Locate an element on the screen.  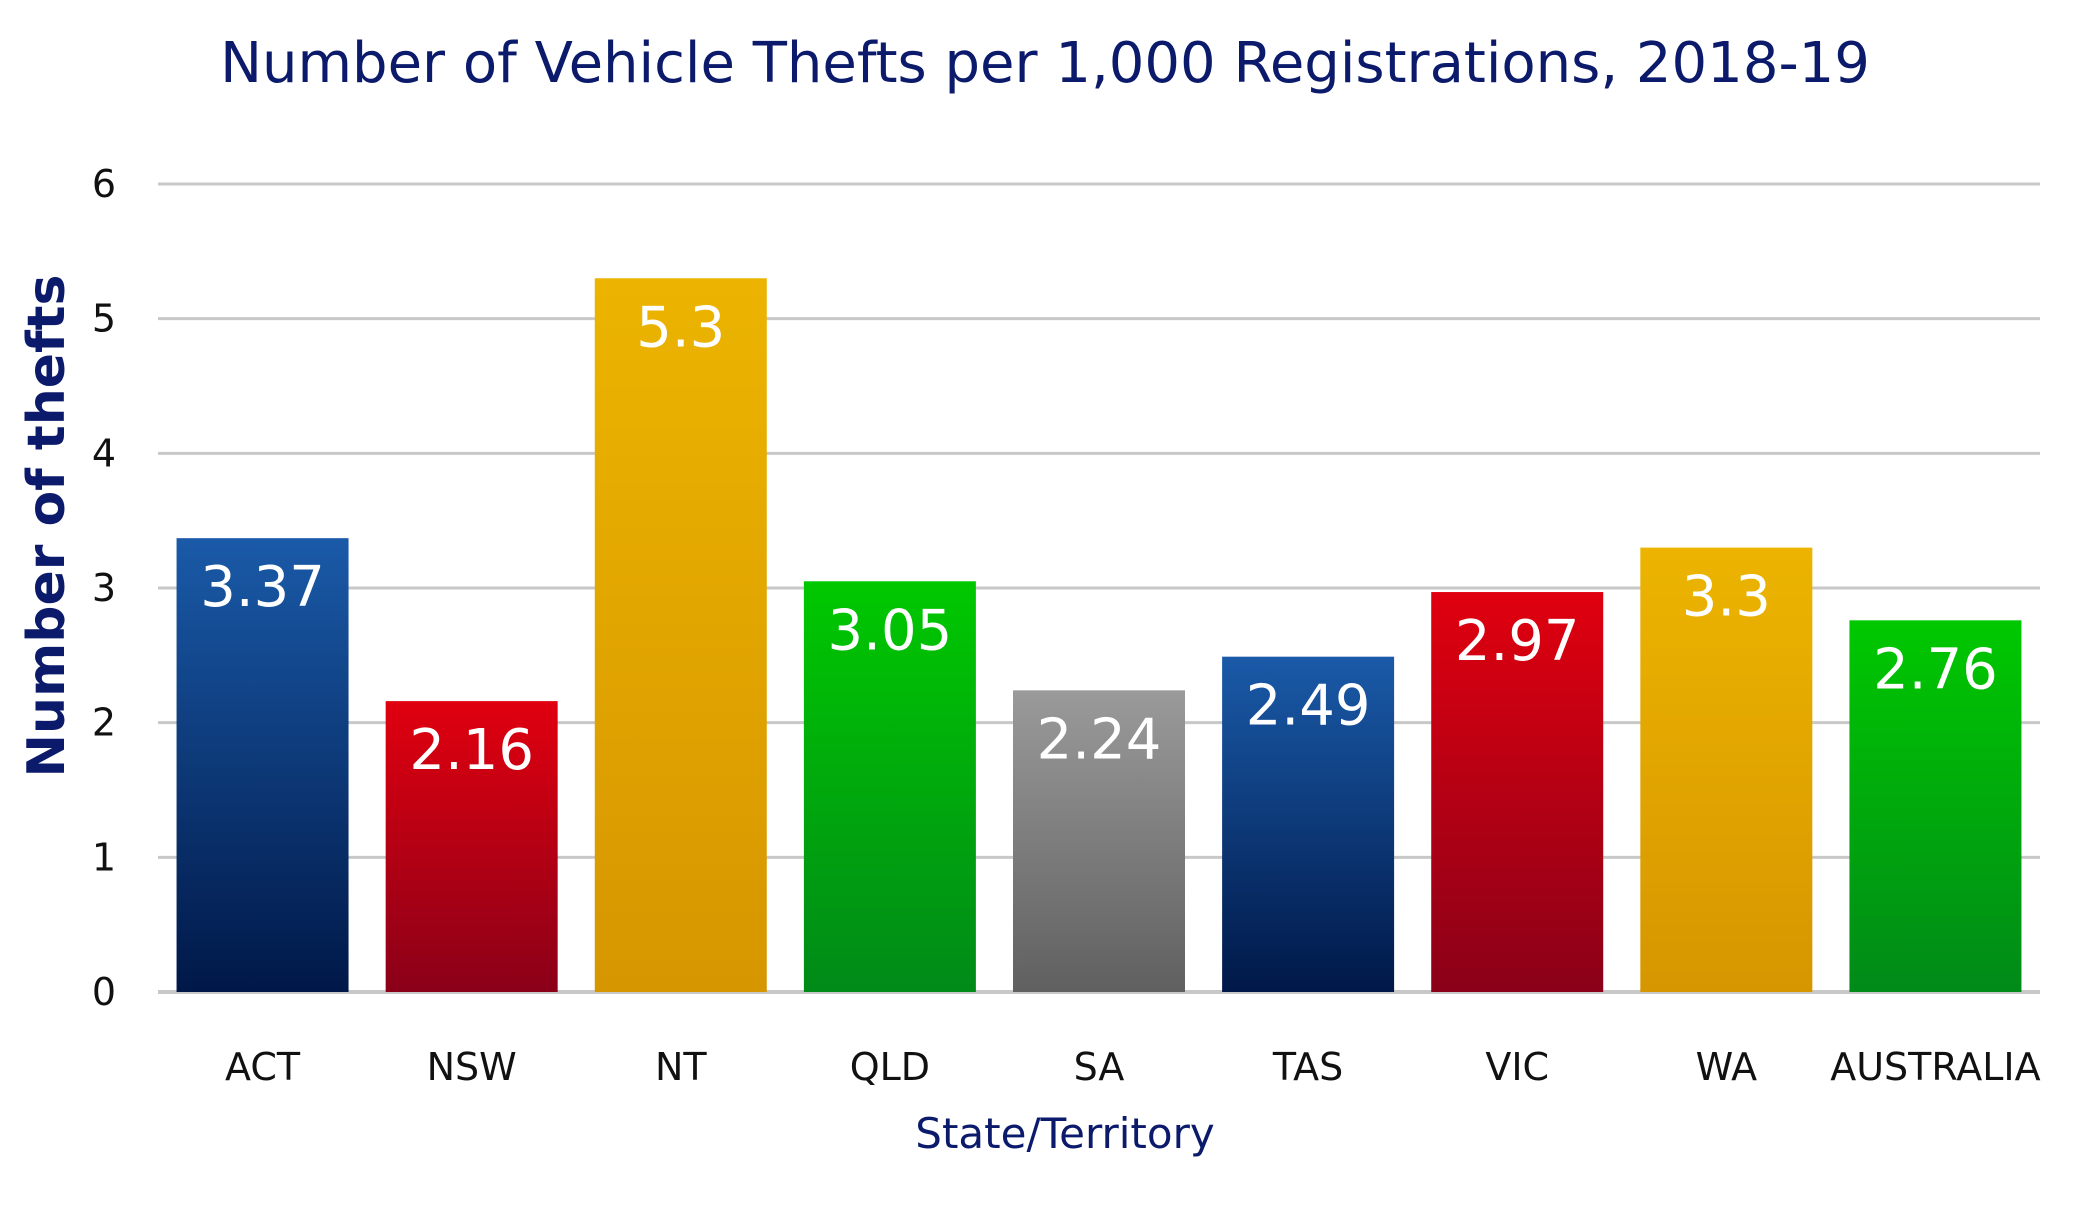
data-label-tas: 2.49 is located at coordinates (1308, 706).